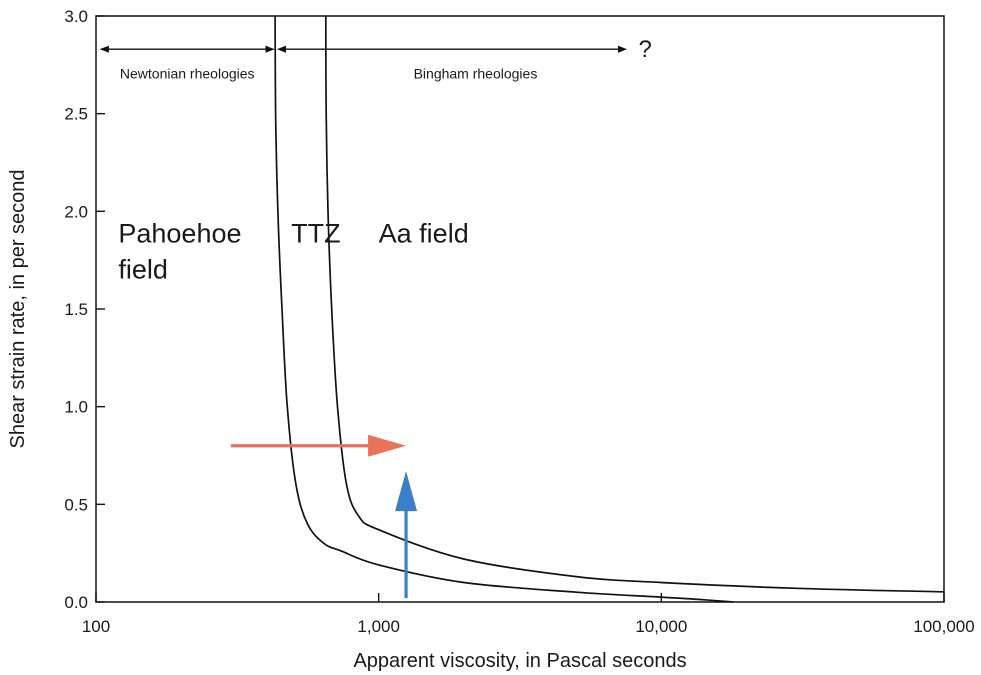 The width and height of the screenshot is (981, 675). I want to click on y-tick-label: 0.5, so click(76, 504).